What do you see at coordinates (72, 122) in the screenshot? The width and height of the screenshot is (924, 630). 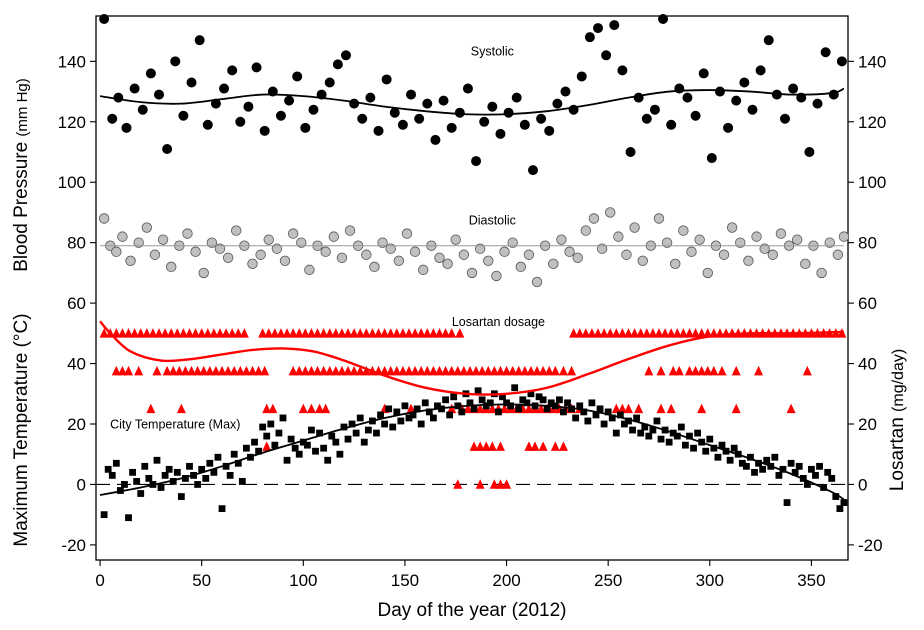 I see `y-tick-label-left: 120` at bounding box center [72, 122].